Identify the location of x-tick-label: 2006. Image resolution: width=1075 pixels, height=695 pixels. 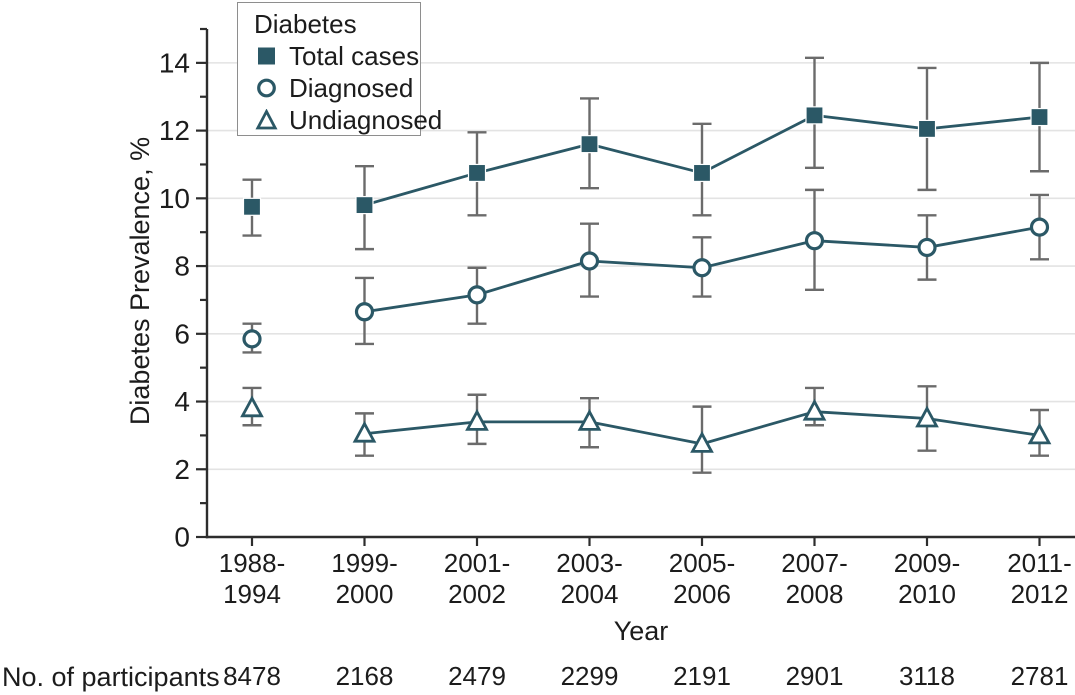
(702, 594).